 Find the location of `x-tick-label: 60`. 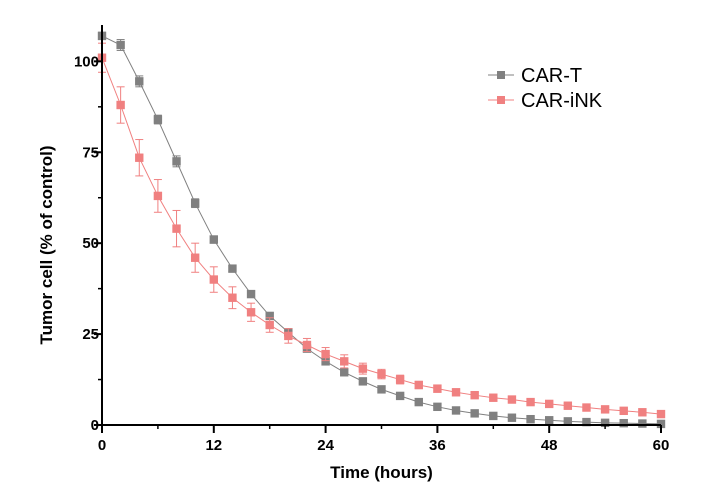

x-tick-label: 60 is located at coordinates (661, 445).